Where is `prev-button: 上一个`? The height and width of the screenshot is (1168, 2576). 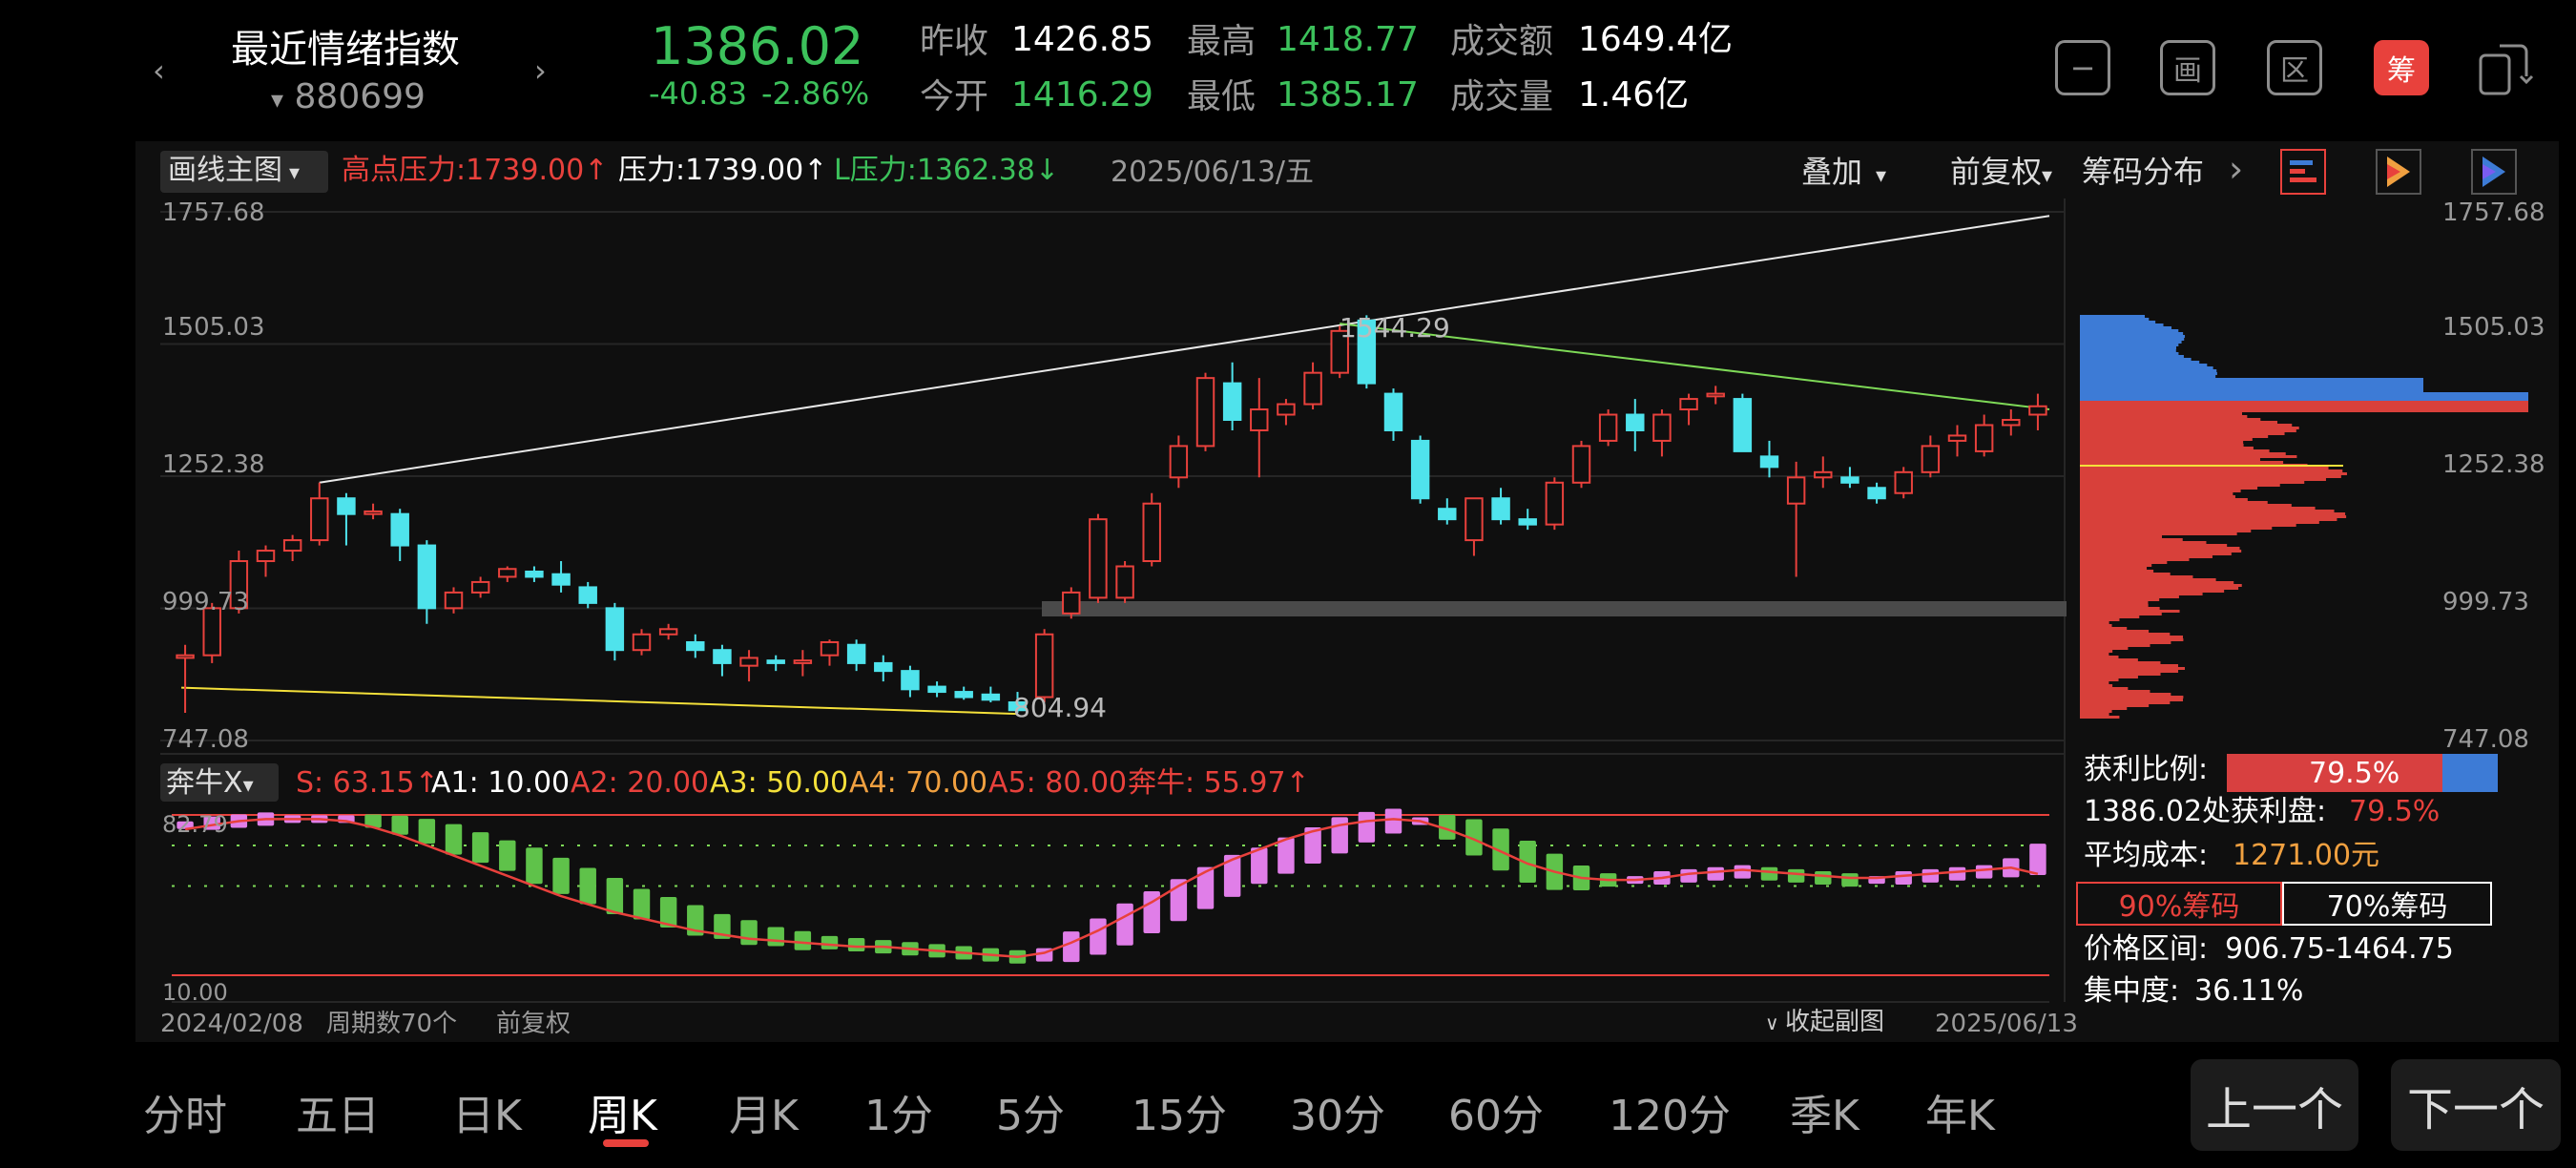 prev-button: 上一个 is located at coordinates (2274, 1105).